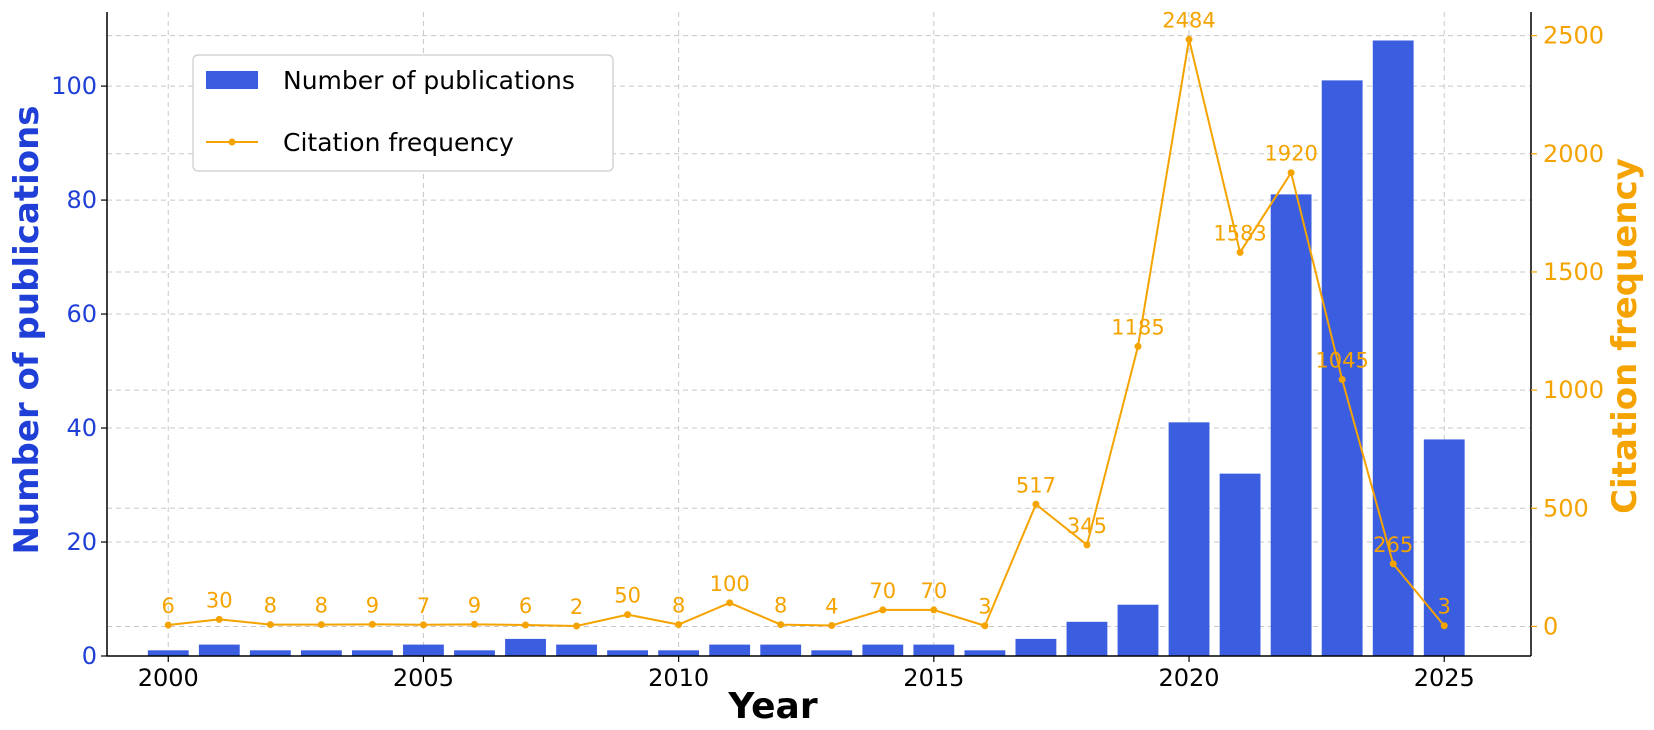  What do you see at coordinates (232, 80) in the screenshot?
I see `legend-bar-swatch` at bounding box center [232, 80].